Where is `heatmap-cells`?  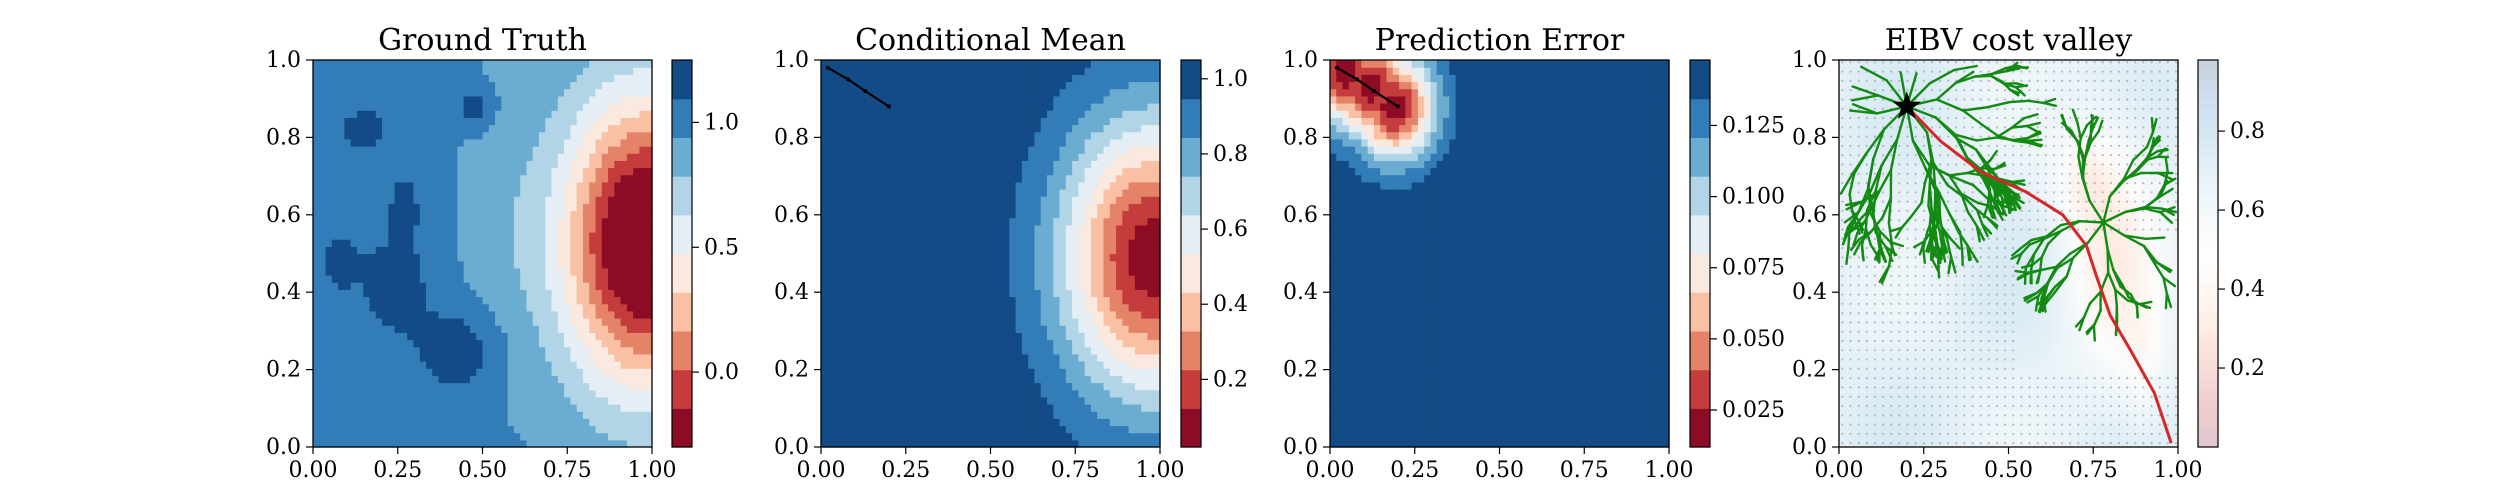
heatmap-cells is located at coordinates (483, 254).